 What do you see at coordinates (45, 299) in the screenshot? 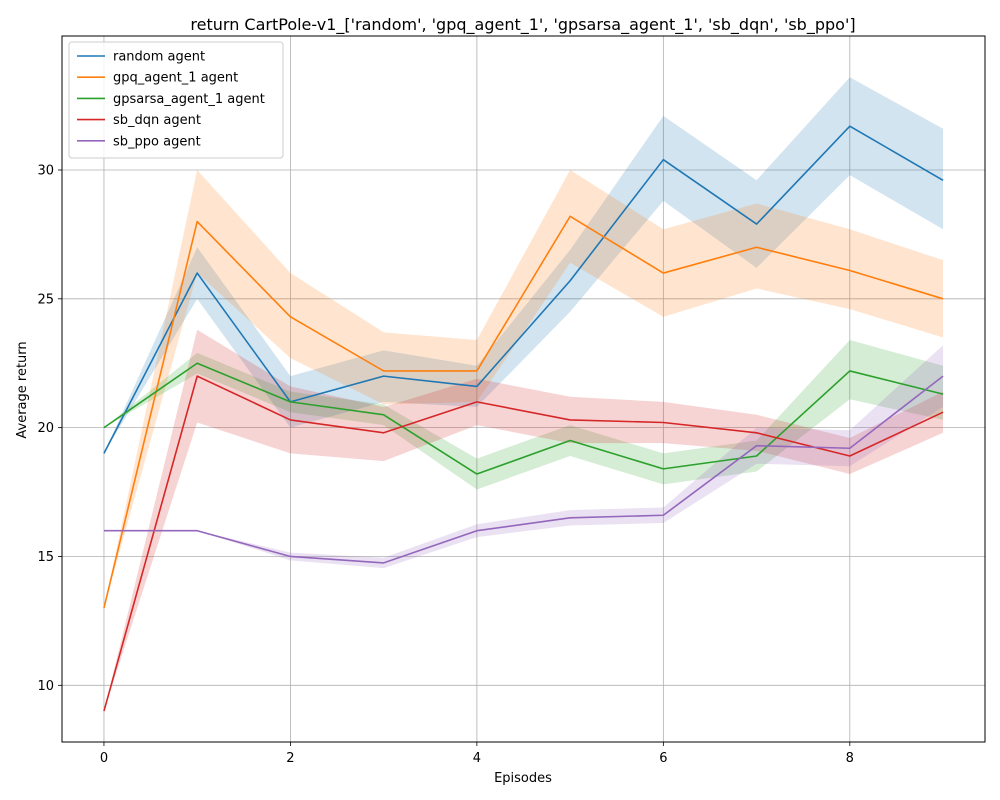
I see `y-tick-label: 25` at bounding box center [45, 299].